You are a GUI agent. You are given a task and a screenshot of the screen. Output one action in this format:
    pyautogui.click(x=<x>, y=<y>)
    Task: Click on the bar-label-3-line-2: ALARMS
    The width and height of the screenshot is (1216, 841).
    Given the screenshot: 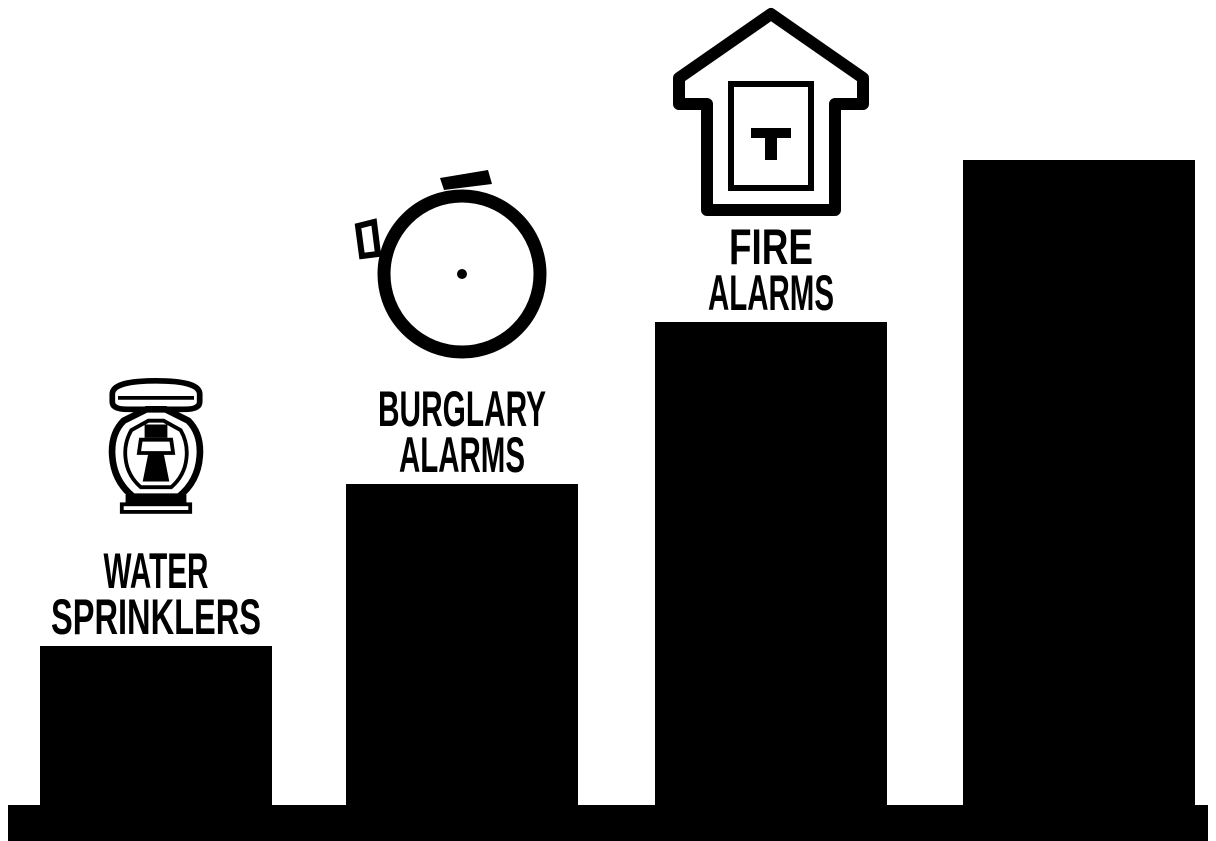 What is the action you would take?
    pyautogui.click(x=771, y=293)
    